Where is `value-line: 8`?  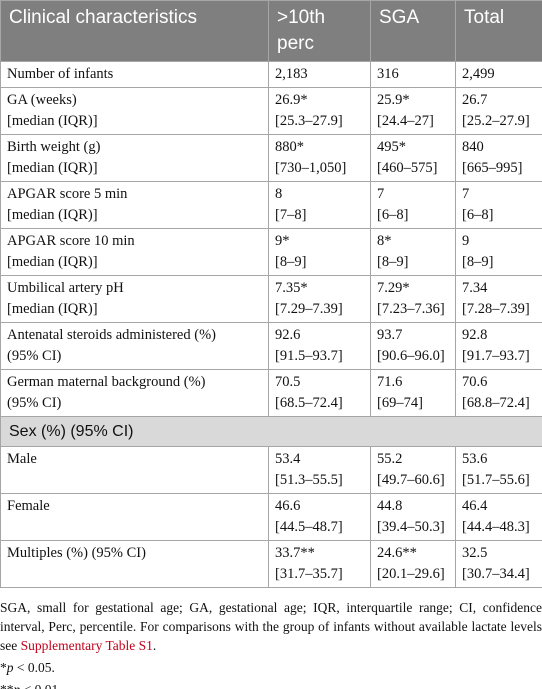
value-line: 8 is located at coordinates (279, 194).